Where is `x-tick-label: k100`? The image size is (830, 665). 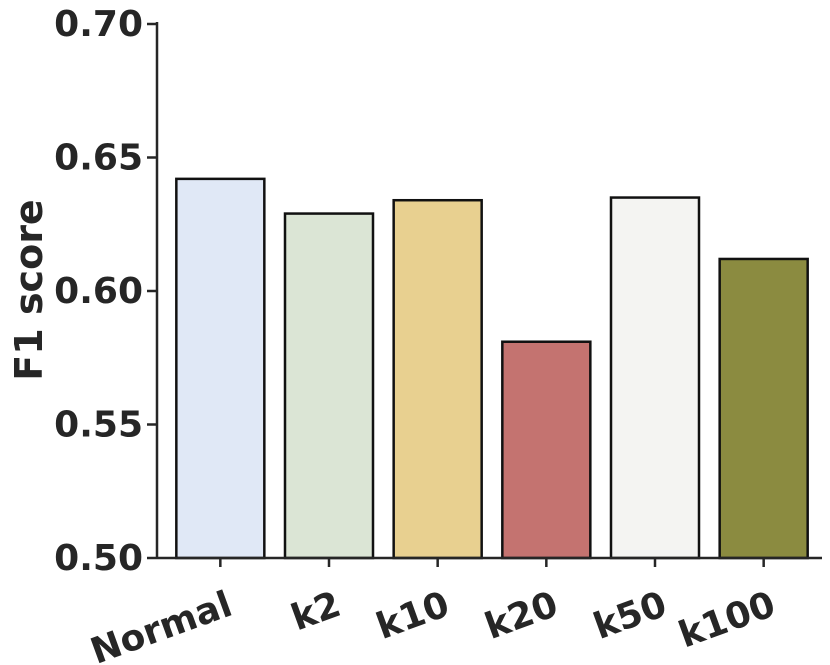 x-tick-label: k100 is located at coordinates (727, 620).